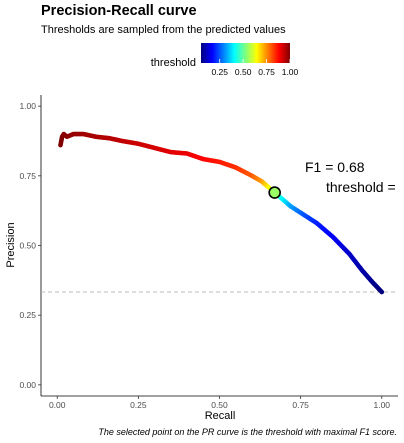 This screenshot has width=404, height=443. I want to click on legend-tick-label: 0.75, so click(266, 72).